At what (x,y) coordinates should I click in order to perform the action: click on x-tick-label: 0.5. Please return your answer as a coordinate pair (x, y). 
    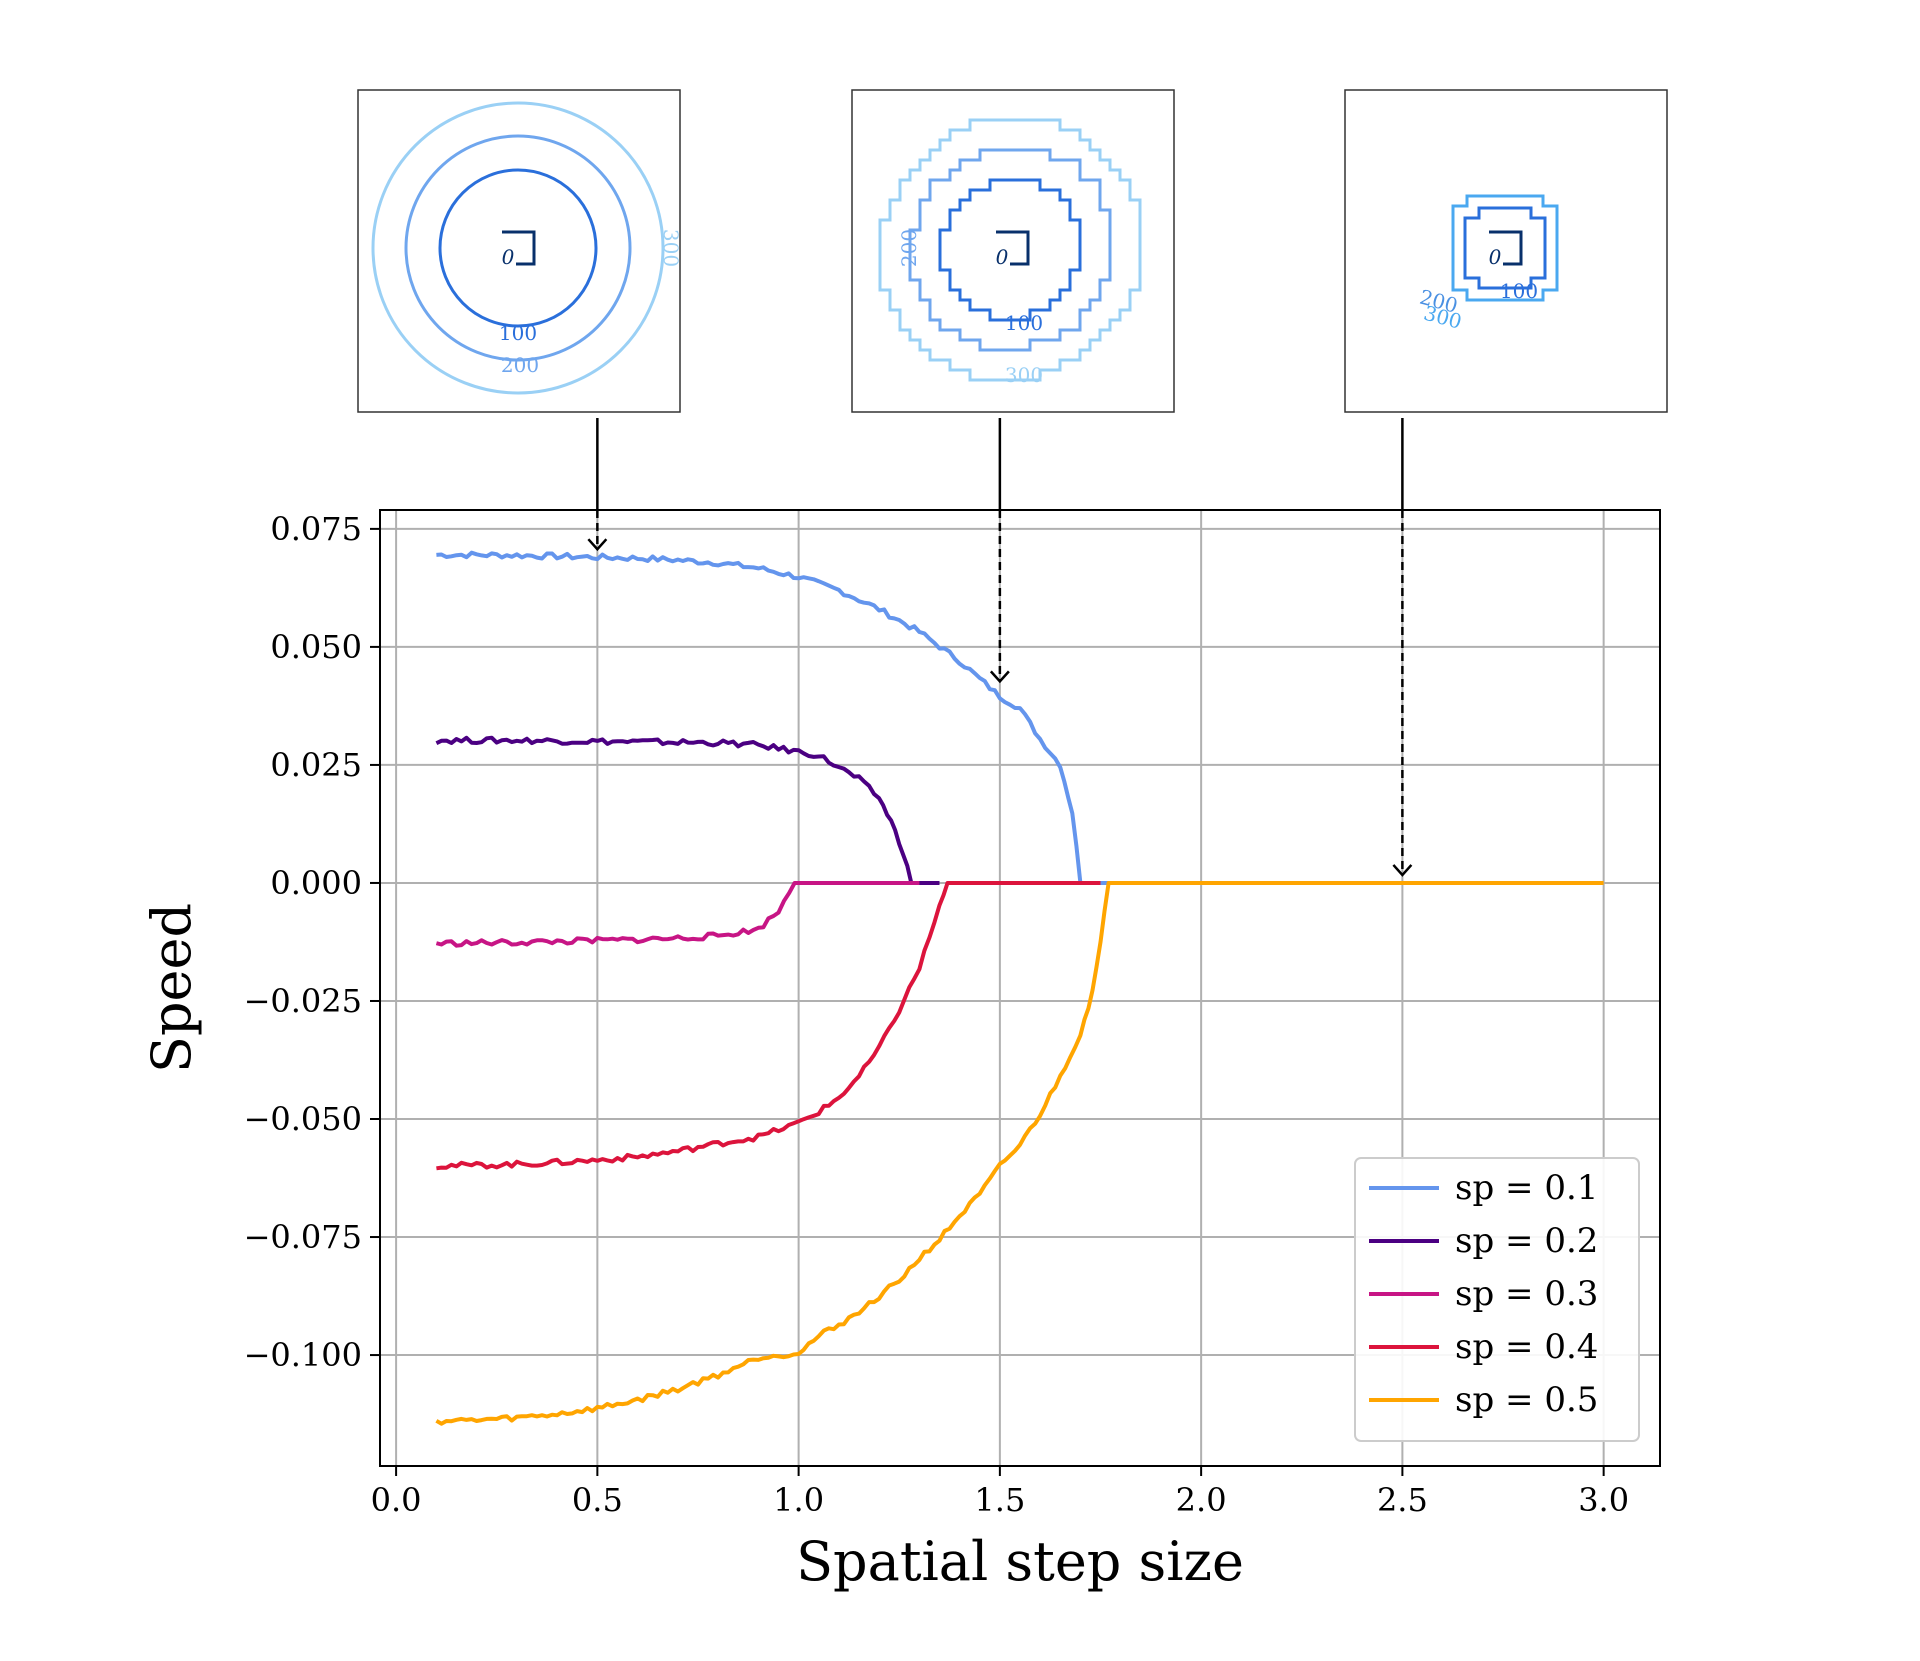
    Looking at the image, I should click on (597, 1500).